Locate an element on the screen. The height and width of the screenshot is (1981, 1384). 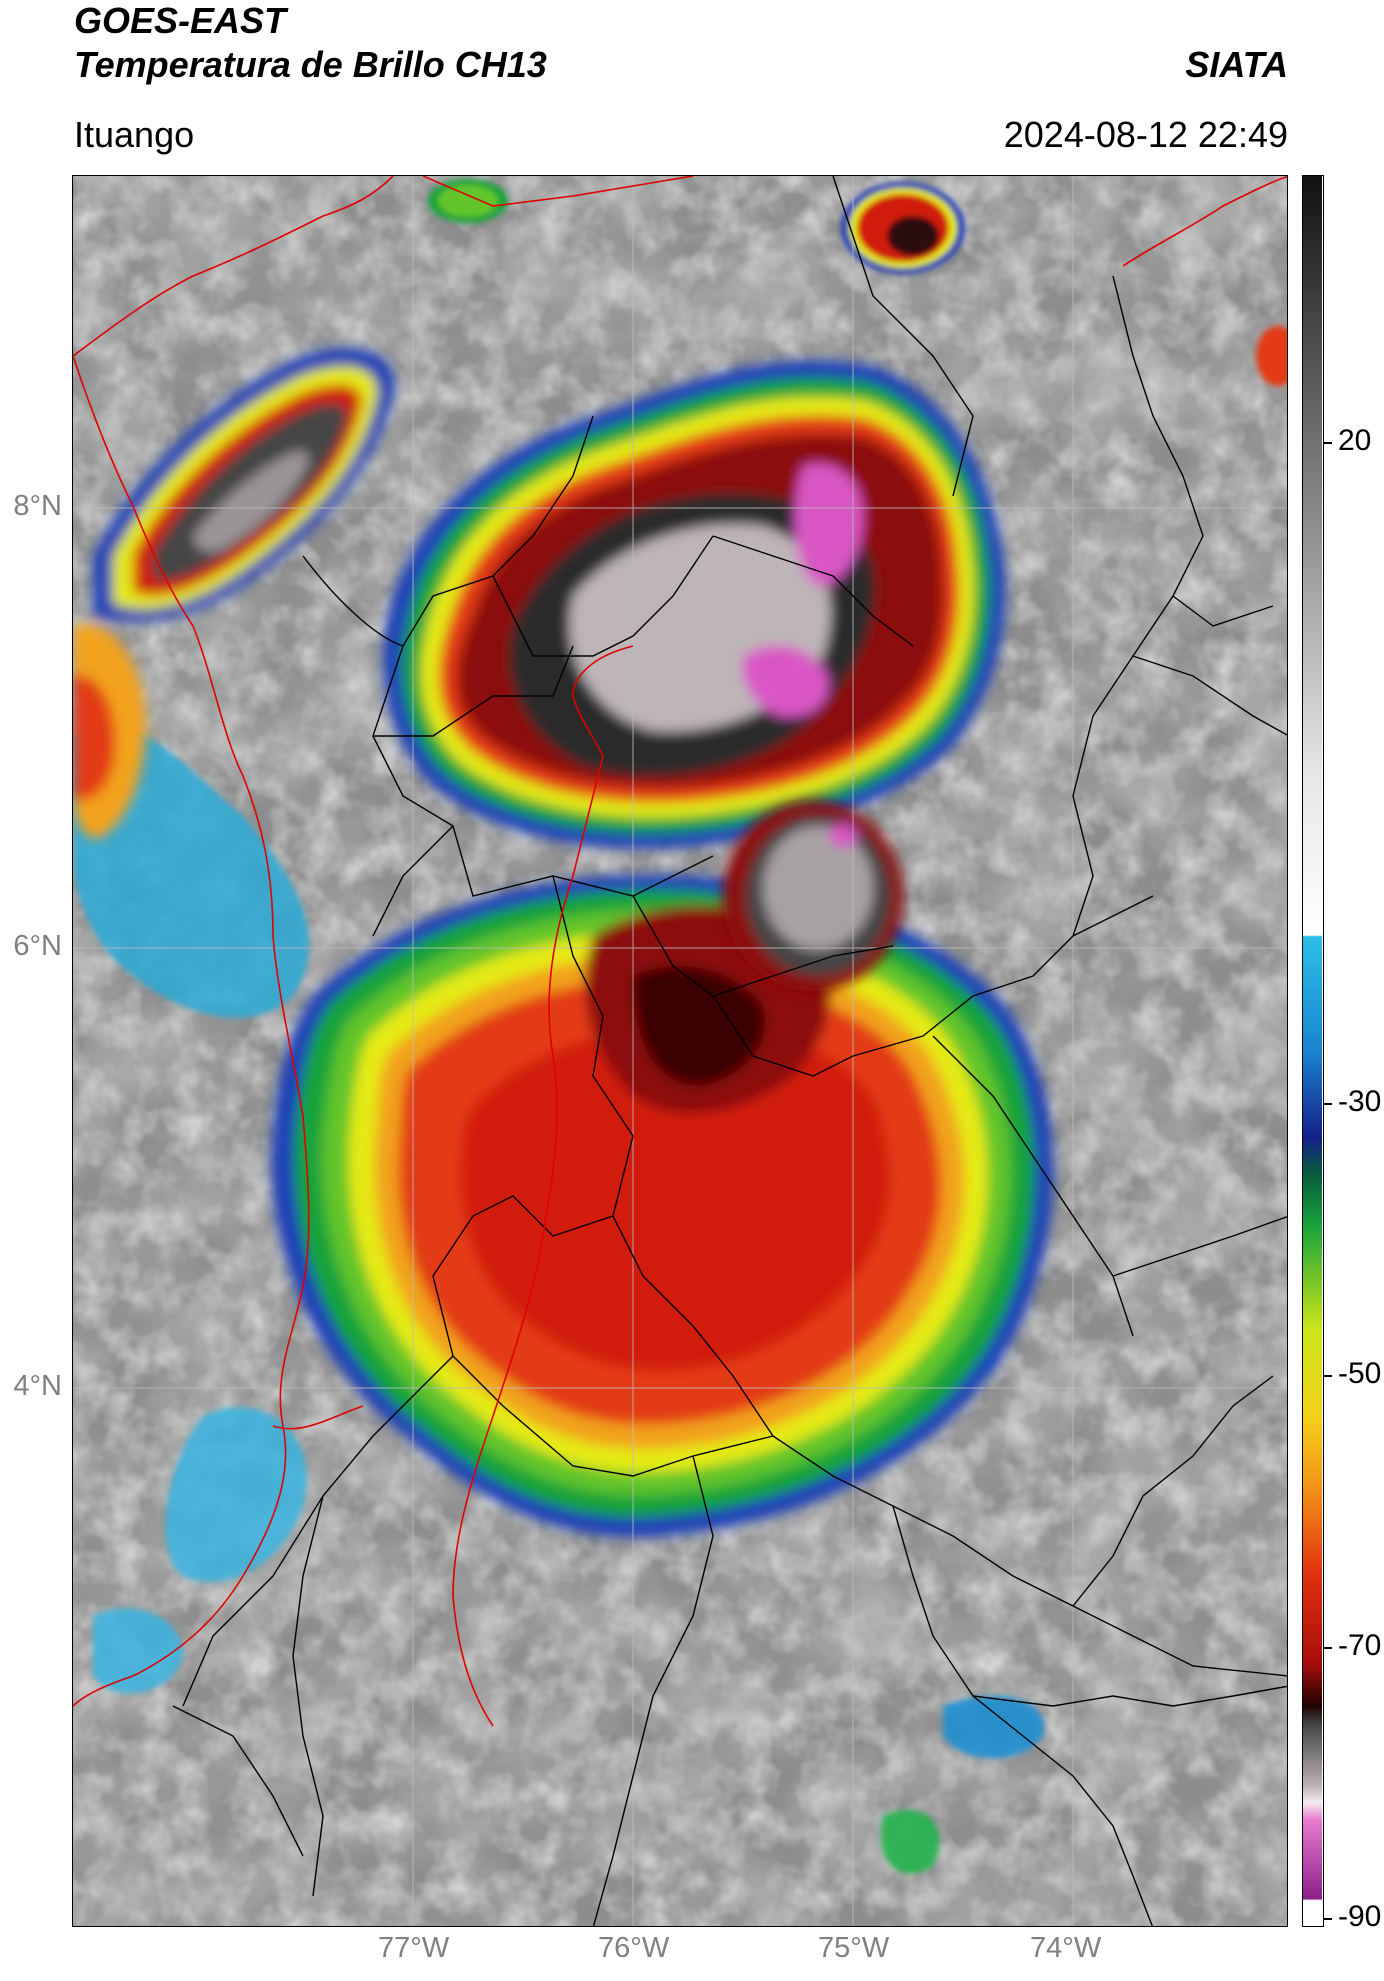
colorbar-tick-minus30 is located at coordinates (1328, 1104).